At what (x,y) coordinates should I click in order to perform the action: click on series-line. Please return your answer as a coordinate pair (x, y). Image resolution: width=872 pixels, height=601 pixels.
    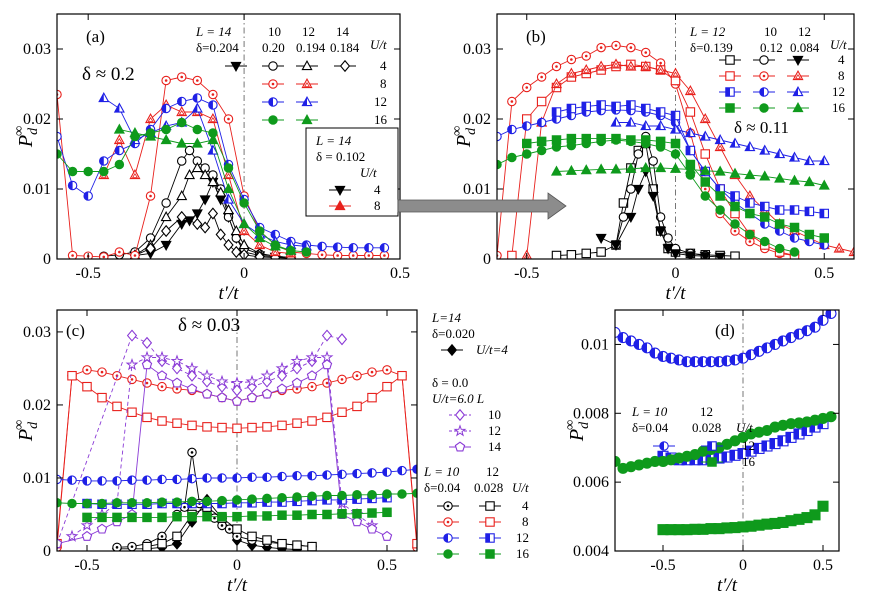
    Looking at the image, I should click on (221, 173).